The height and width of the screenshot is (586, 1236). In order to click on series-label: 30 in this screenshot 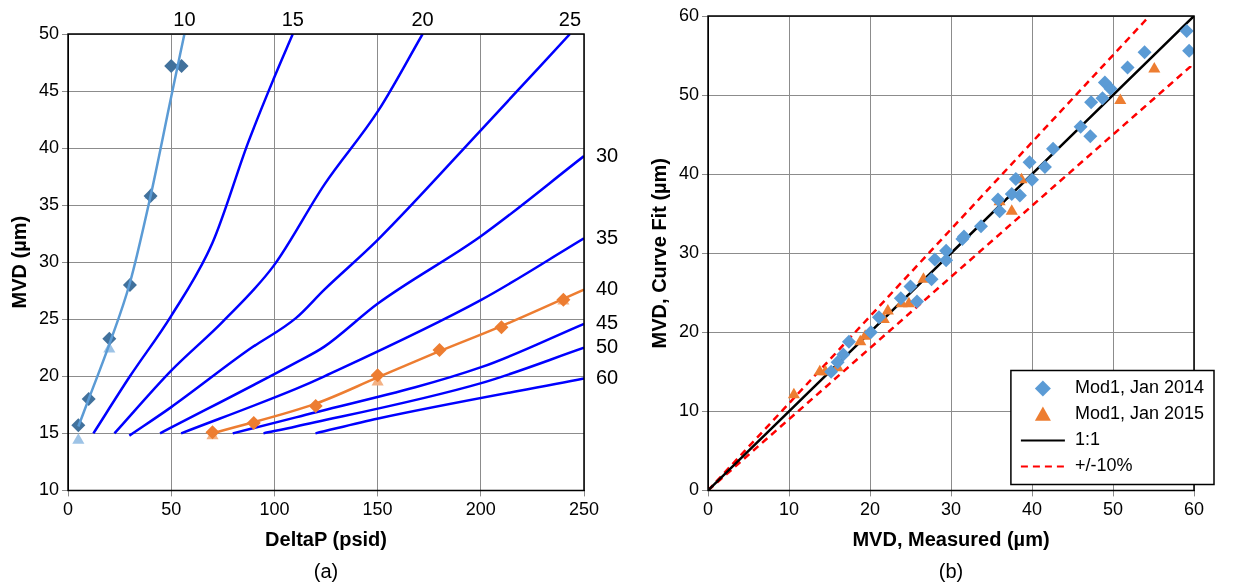, I will do `click(607, 154)`.